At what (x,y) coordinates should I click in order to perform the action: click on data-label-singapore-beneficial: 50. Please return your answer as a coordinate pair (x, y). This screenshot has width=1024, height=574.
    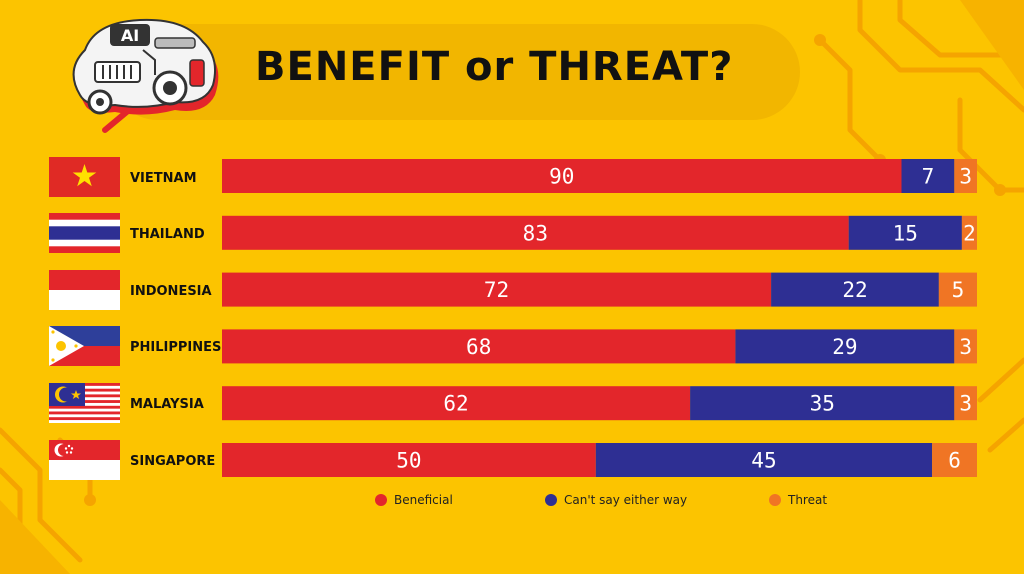
    Looking at the image, I should click on (408, 461).